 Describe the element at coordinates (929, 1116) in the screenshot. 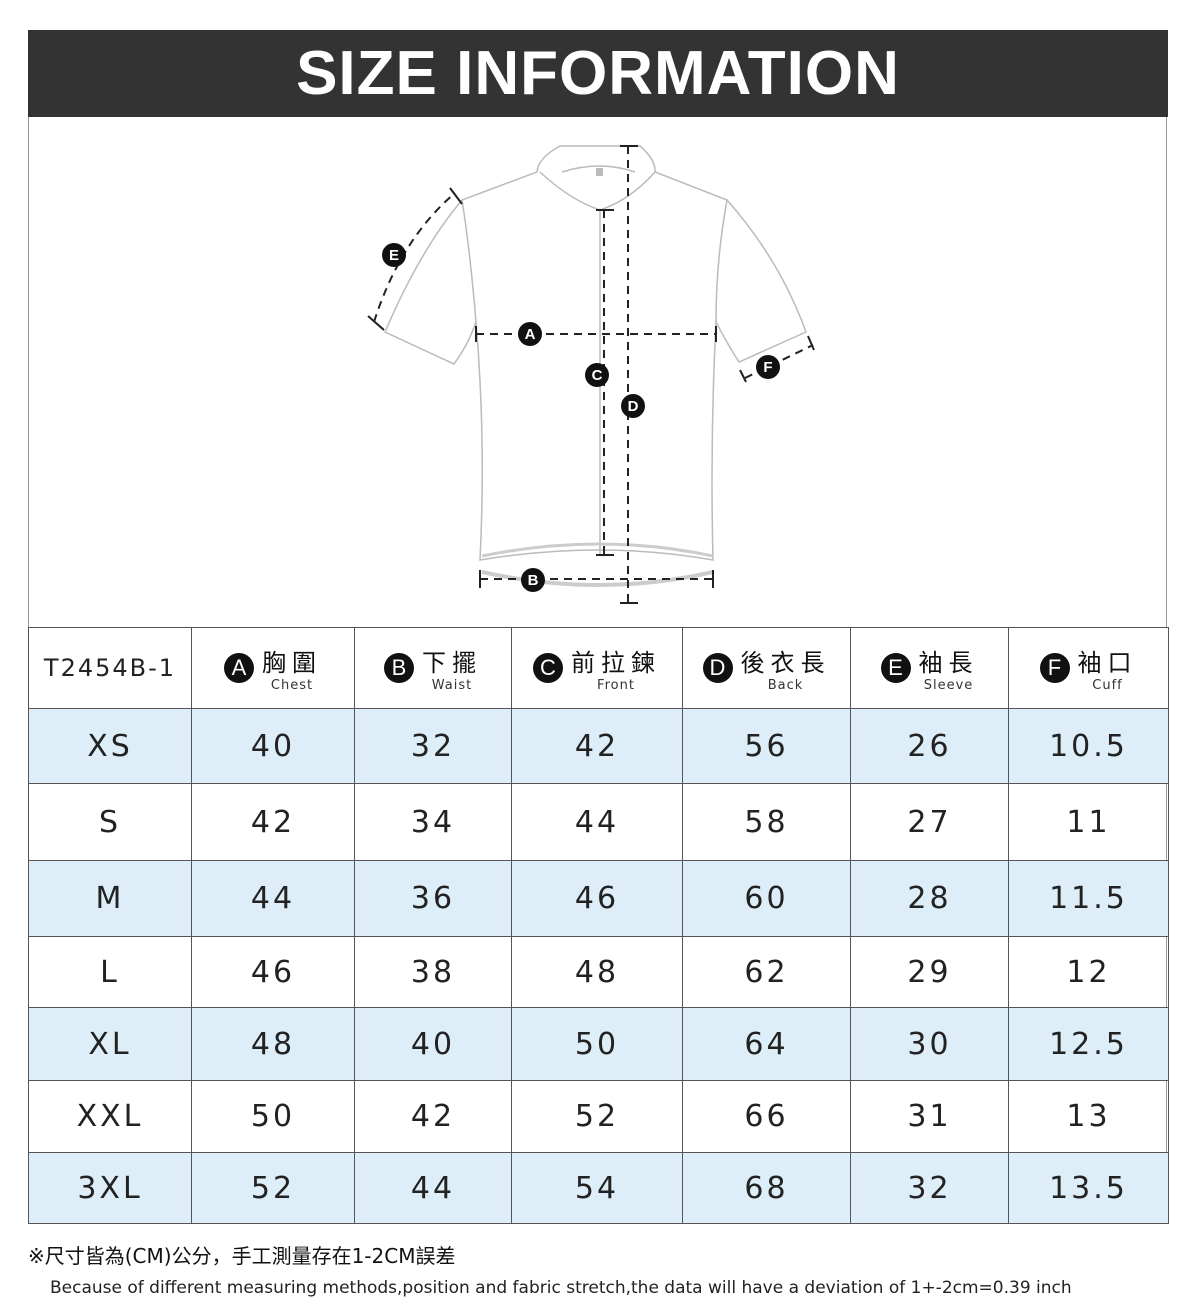

I see `measurement-cell: 31` at that location.